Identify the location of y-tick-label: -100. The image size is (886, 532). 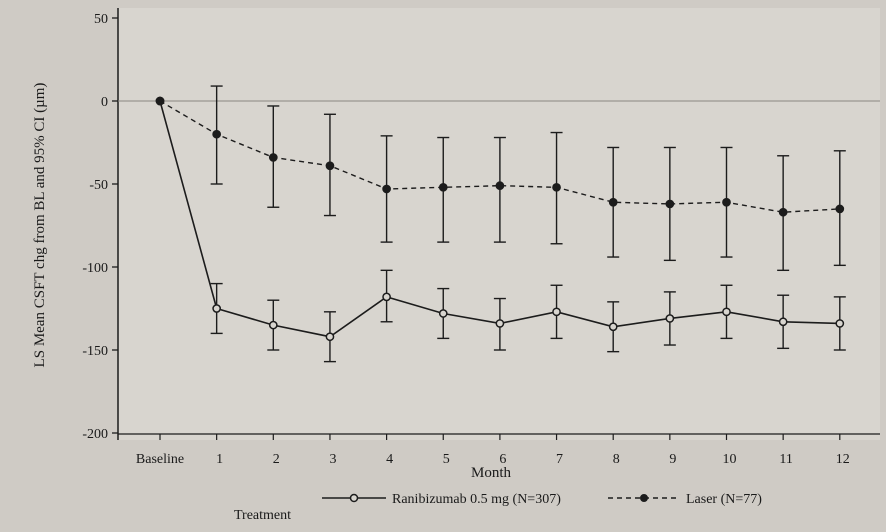
(95, 268).